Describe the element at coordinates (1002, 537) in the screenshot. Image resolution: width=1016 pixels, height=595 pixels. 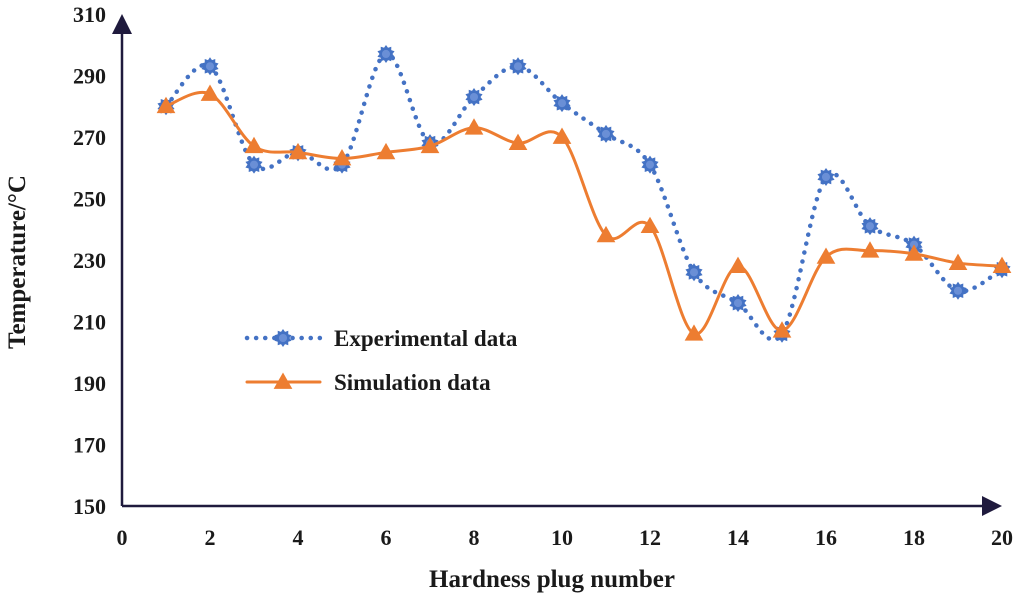
I see `x-tick-label: 20` at that location.